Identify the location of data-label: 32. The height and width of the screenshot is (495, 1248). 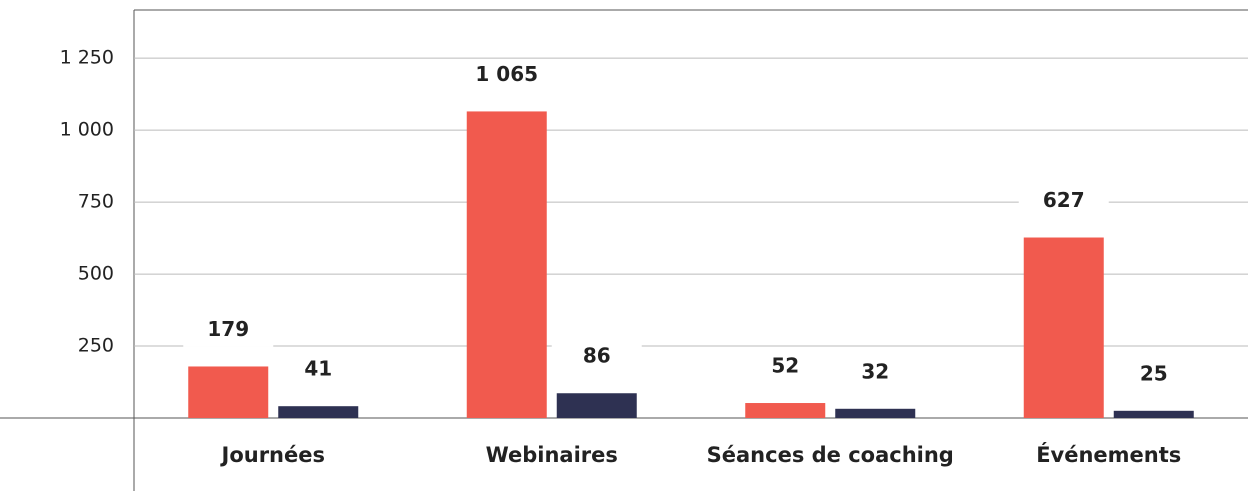
(875, 371).